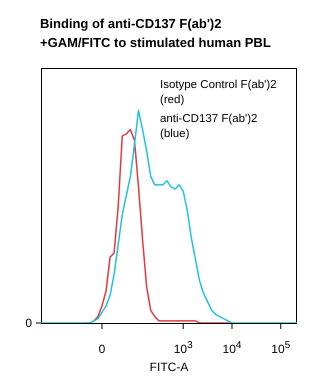  What do you see at coordinates (184, 348) in the screenshot?
I see `x-tick-label: 10$^{3}$` at bounding box center [184, 348].